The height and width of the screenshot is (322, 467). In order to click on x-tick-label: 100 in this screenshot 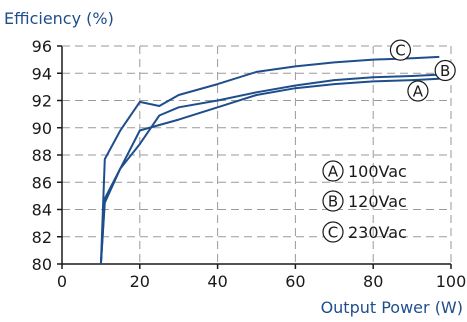, I will do `click(451, 281)`.